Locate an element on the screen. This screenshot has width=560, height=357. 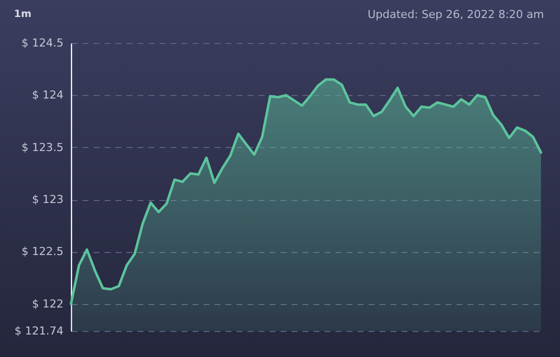
y-tick-label: $ 123.5 is located at coordinates (43, 147).